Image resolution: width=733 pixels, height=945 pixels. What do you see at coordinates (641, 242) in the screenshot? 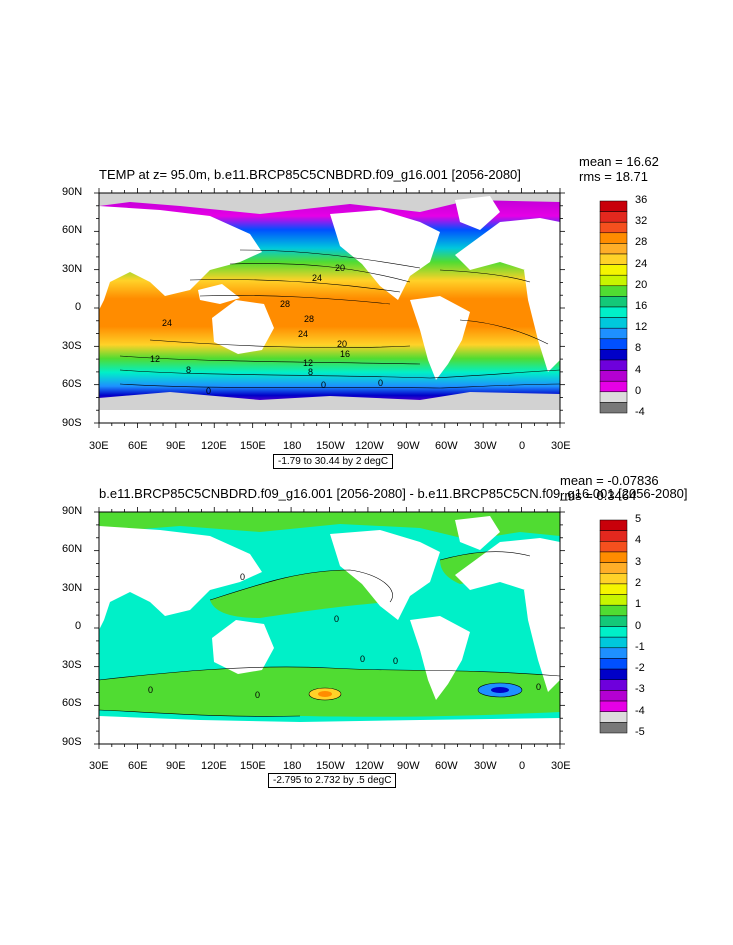
I see `colorbar-label: 28` at bounding box center [641, 242].